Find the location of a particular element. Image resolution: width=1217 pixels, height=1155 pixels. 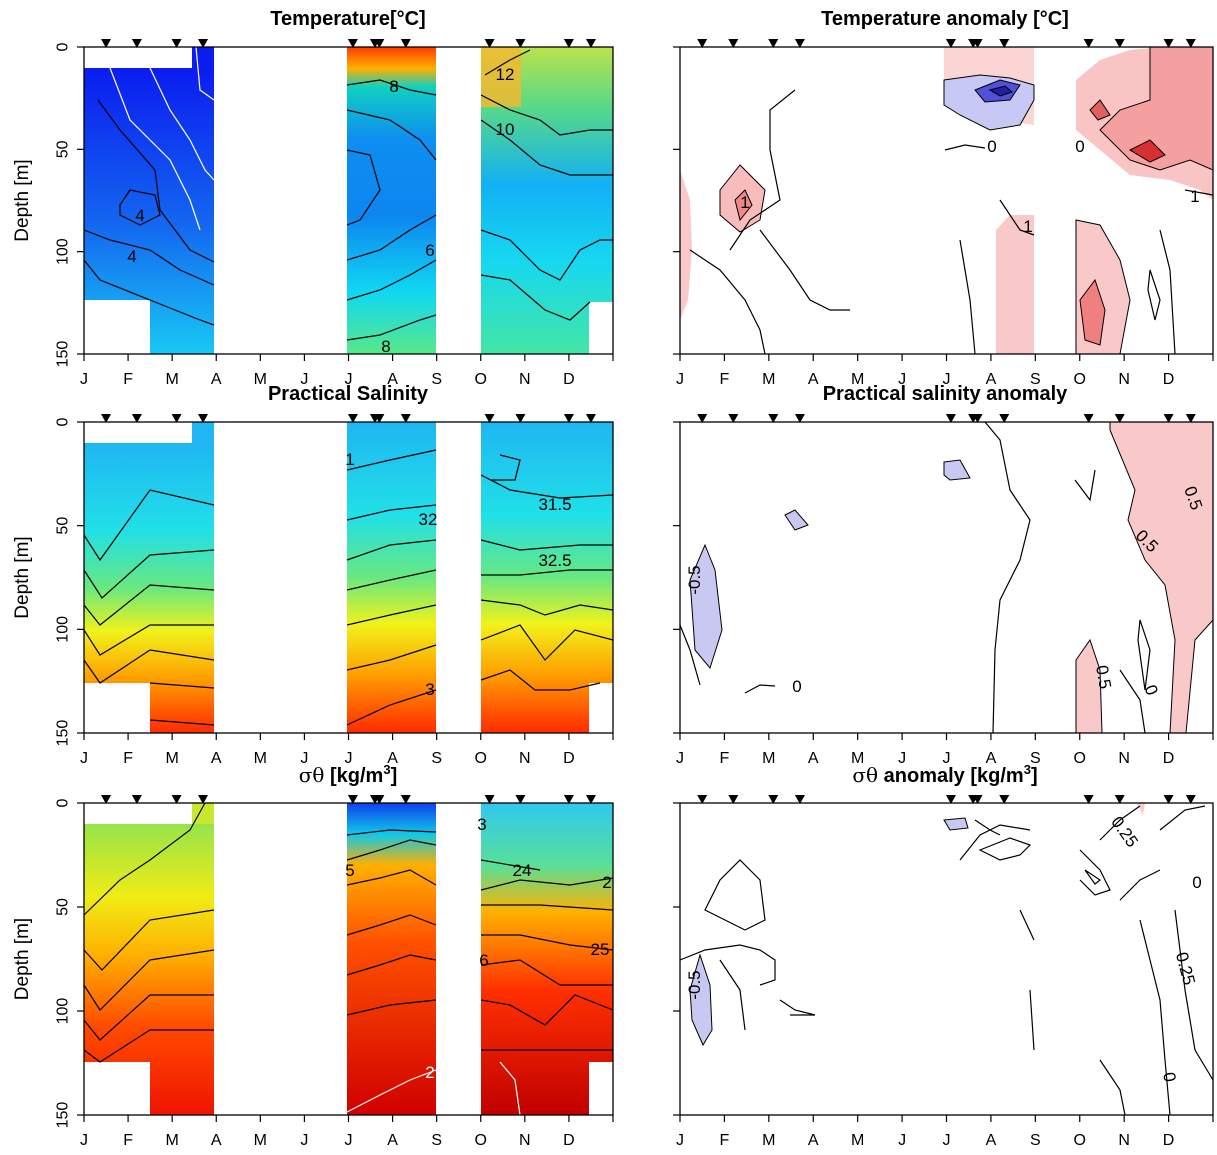

sigma-anom-sup: 3 is located at coordinates (1027, 769).